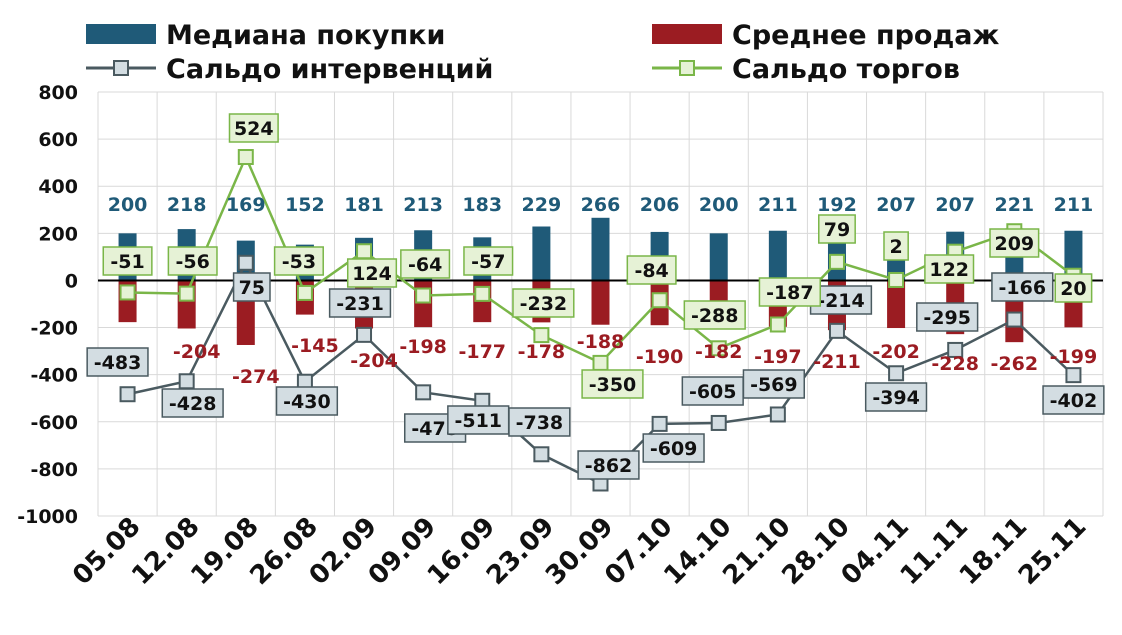  Describe the element at coordinates (364, 205) in the screenshot. I see `data-label-median-buy: 181` at that location.